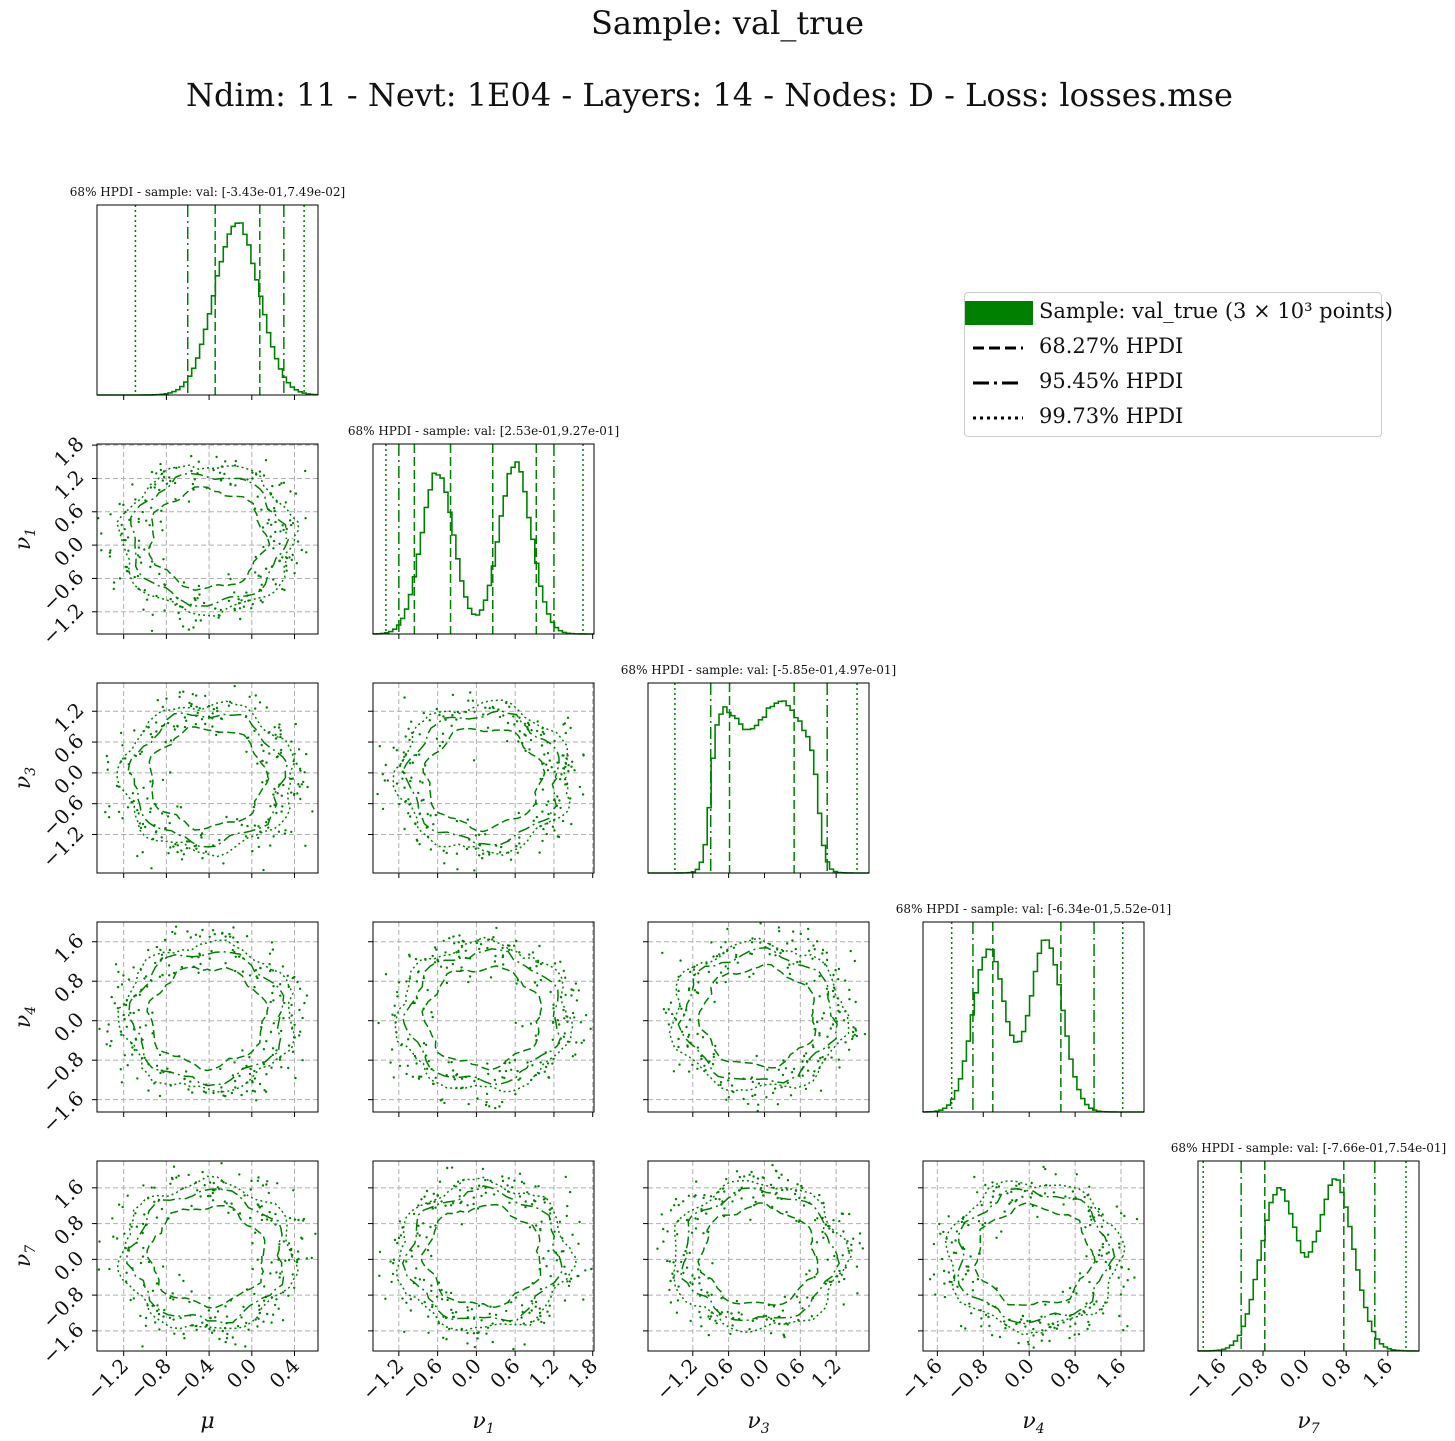  I want to click on x-tick-label: 0.8, so click(1064, 1373).